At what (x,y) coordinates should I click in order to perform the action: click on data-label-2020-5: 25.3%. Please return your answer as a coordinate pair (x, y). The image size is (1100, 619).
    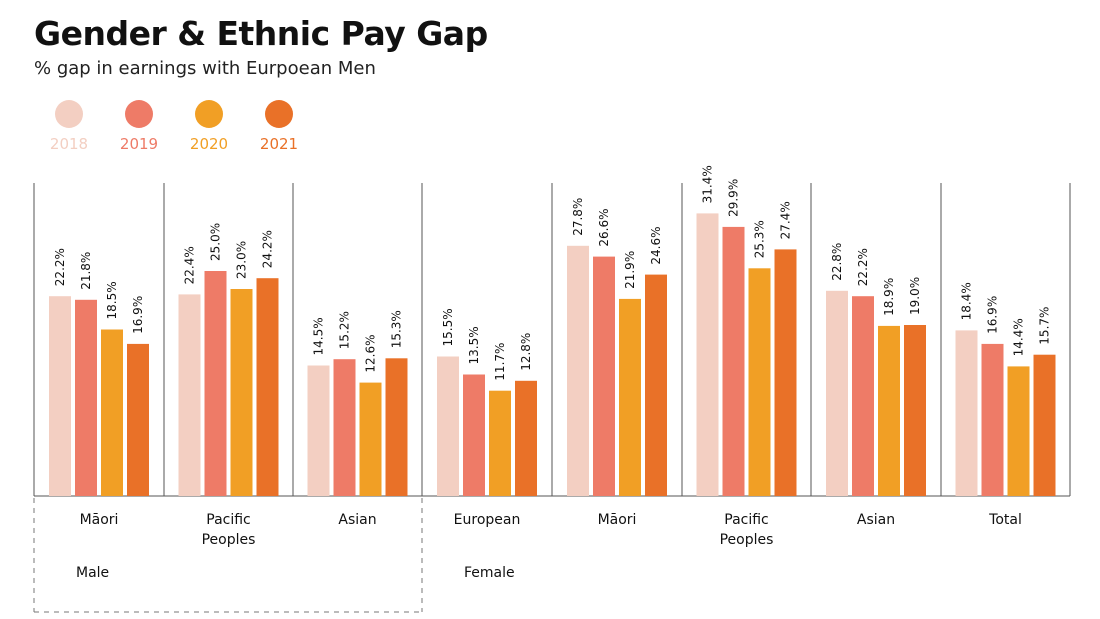
    Looking at the image, I should click on (760, 239).